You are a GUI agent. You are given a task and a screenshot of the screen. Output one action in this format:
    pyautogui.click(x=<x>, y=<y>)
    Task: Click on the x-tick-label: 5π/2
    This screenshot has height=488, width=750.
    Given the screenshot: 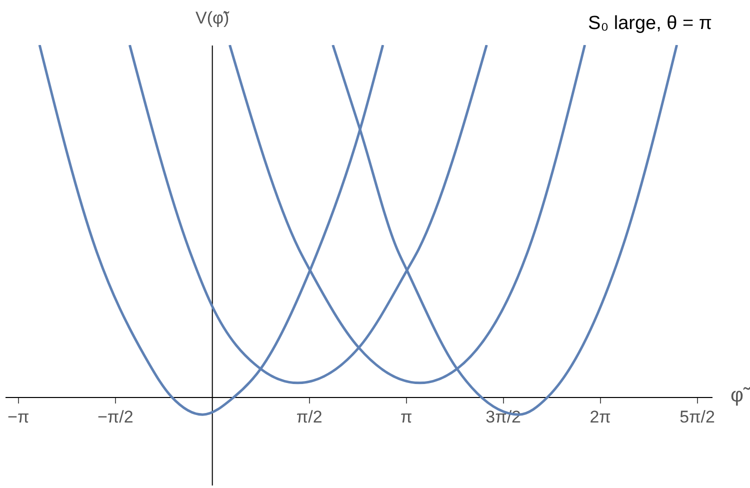 What is the action you would take?
    pyautogui.click(x=697, y=417)
    